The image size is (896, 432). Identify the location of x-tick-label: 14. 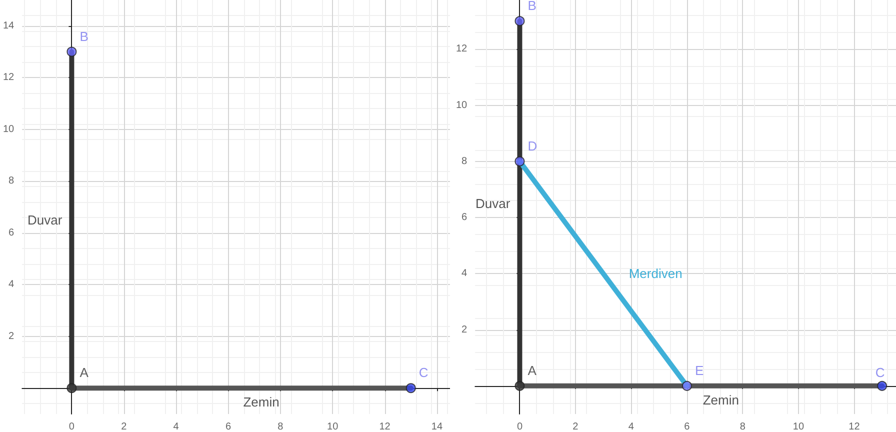
(437, 427).